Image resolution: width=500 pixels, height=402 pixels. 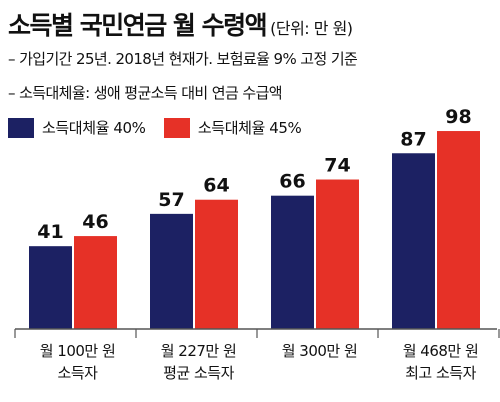 I want to click on category-label-0-line1: 소득자, so click(x=78, y=373).